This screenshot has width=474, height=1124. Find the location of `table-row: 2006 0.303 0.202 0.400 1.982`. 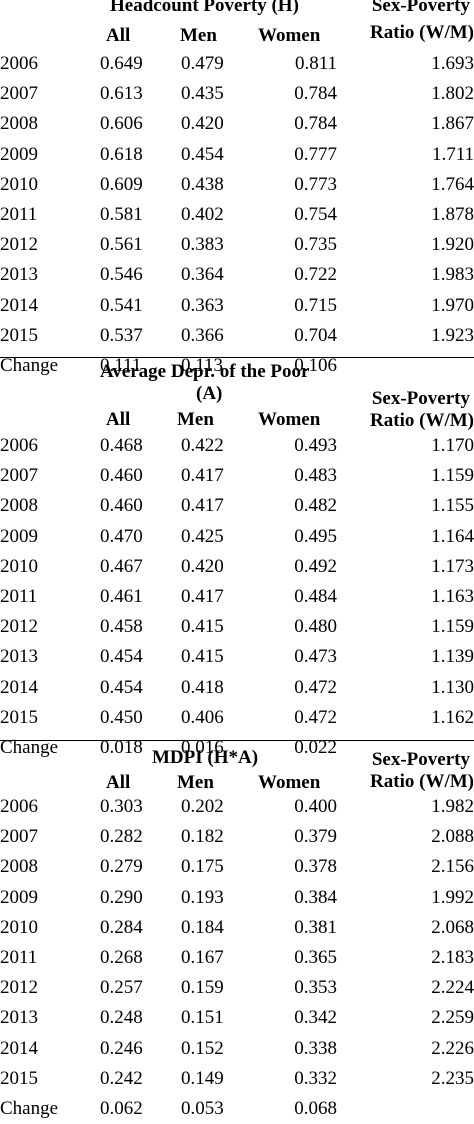

table-row: 2006 0.303 0.202 0.400 1.982 is located at coordinates (237, 807).